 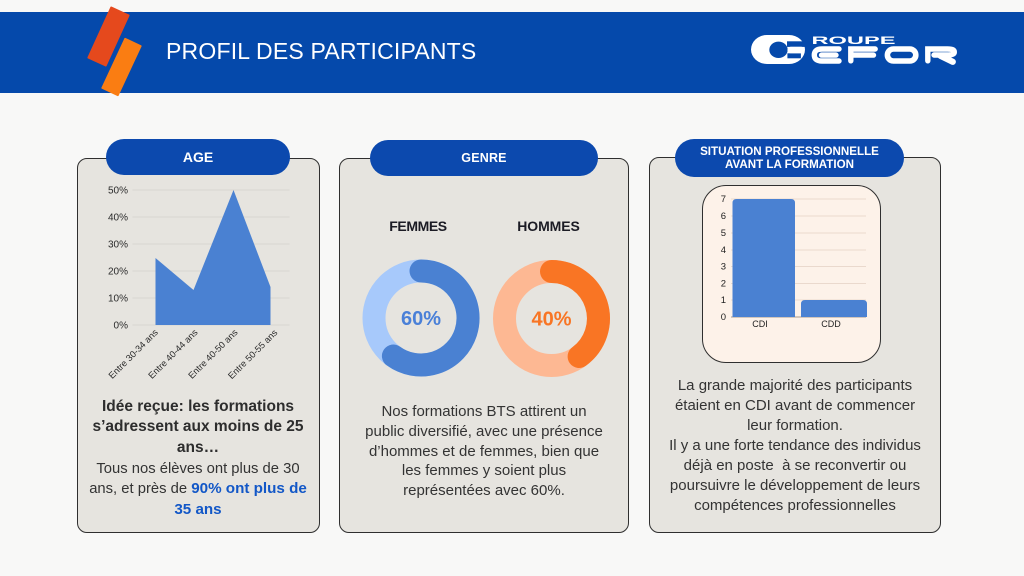 I want to click on svg-text: 30%, so click(x=117, y=245).